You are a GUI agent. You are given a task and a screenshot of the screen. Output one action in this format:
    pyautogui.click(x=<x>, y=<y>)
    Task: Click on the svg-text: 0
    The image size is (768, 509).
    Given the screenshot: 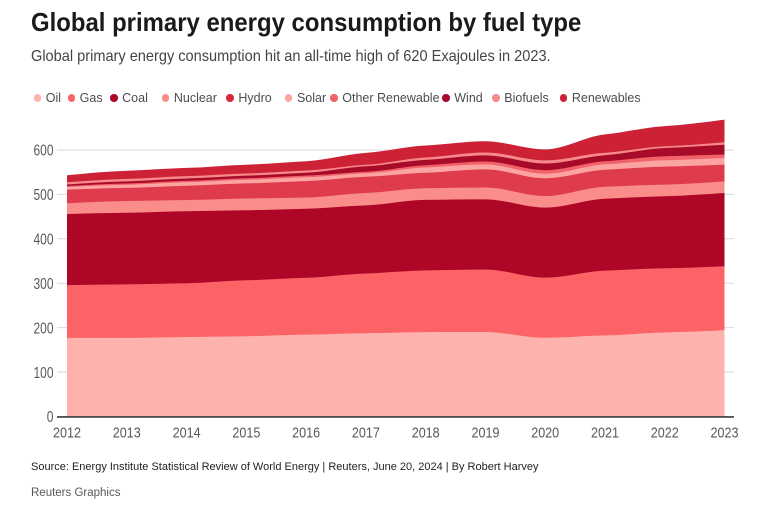 What is the action you would take?
    pyautogui.click(x=50, y=417)
    